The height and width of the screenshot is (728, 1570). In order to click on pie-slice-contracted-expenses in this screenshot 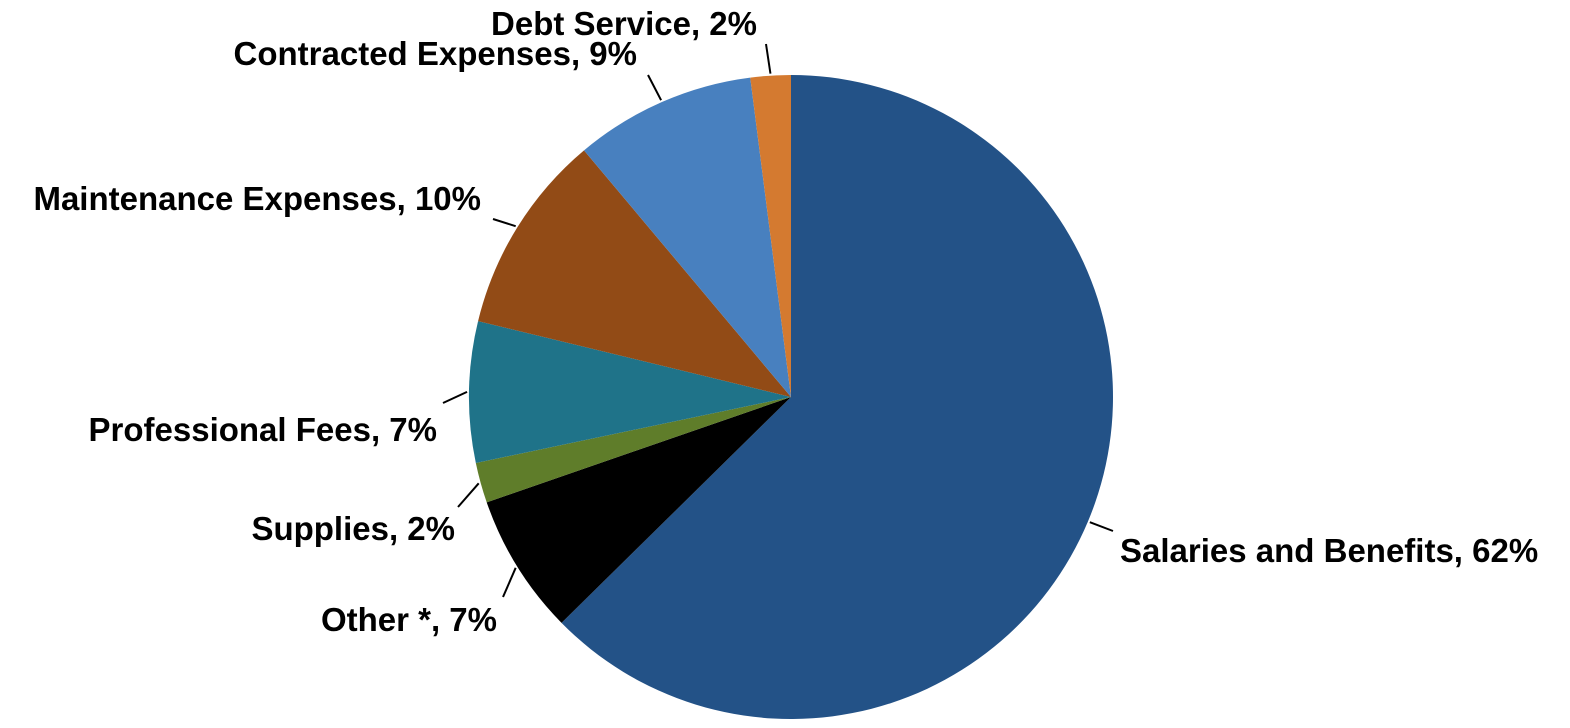, I will do `click(687, 237)`.